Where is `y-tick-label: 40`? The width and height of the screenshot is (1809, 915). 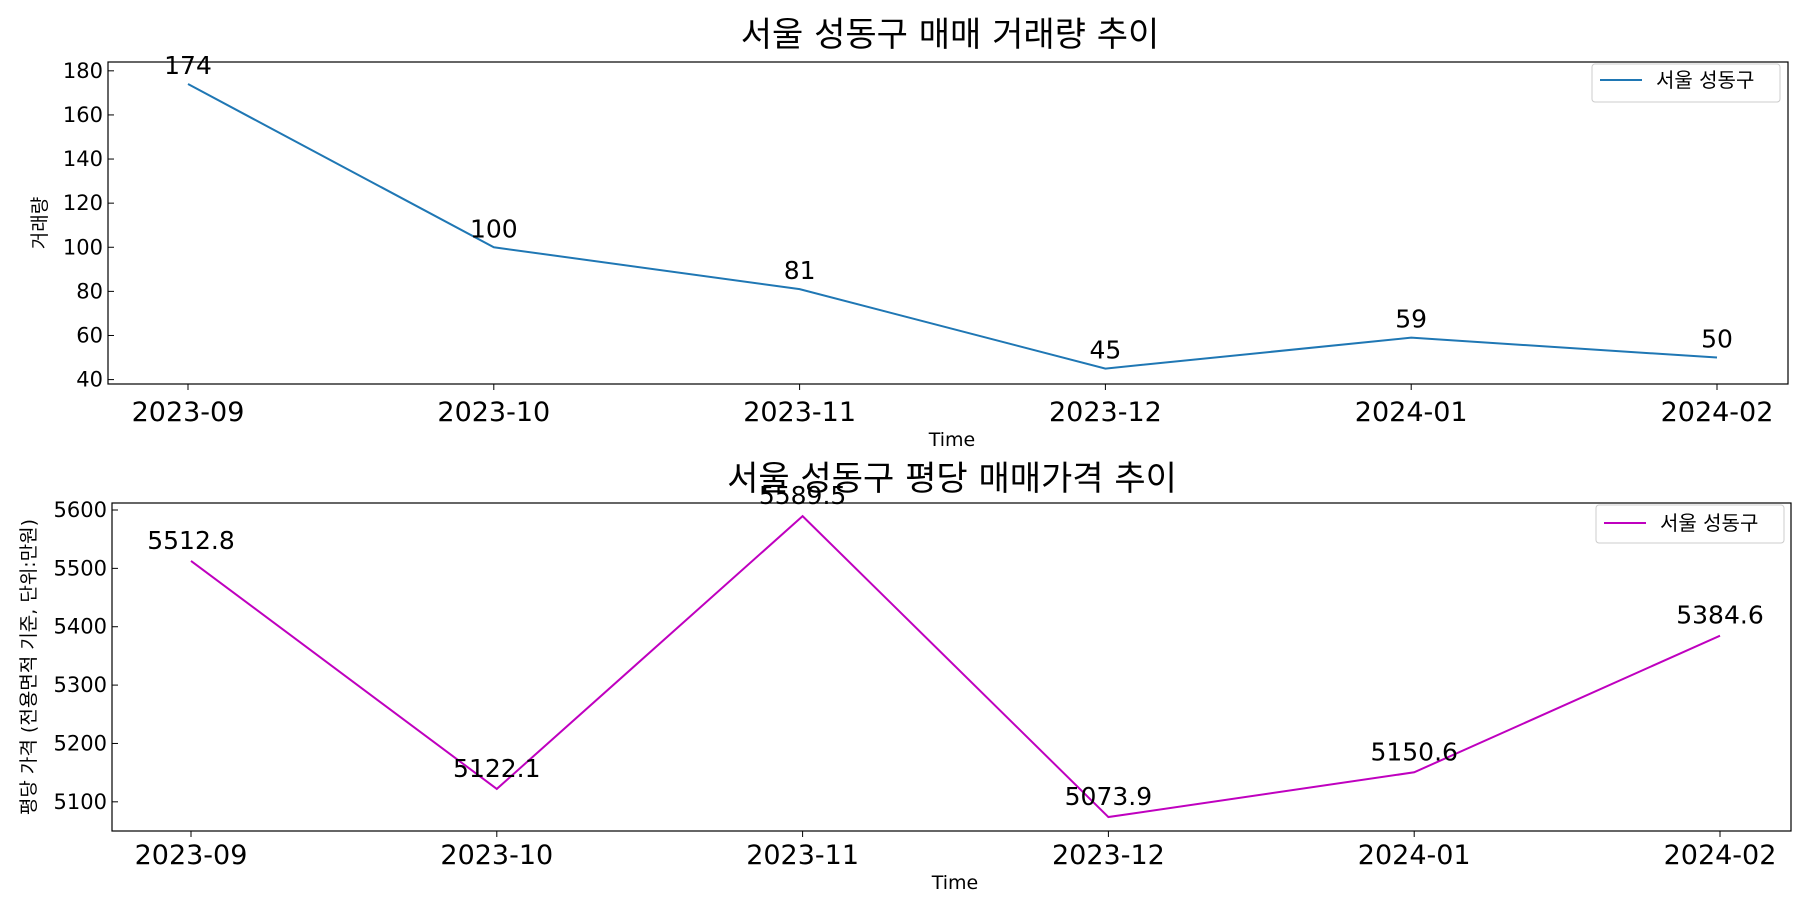 y-tick-label: 40 is located at coordinates (89, 380).